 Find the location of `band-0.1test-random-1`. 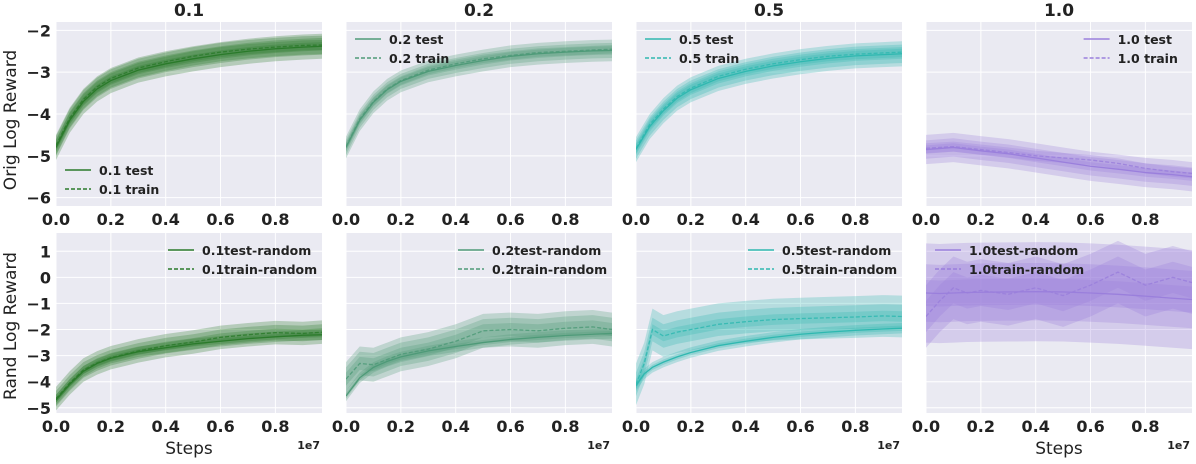

band-0.1test-random-1 is located at coordinates (189, 367).